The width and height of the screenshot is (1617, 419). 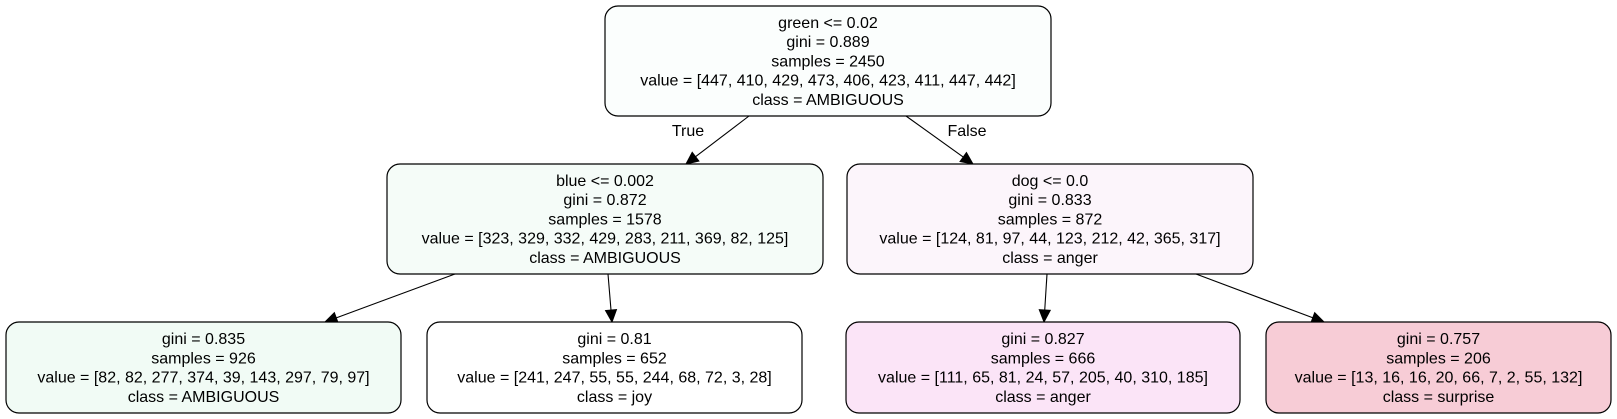 What do you see at coordinates (604, 200) in the screenshot?
I see `node-text-line: gini = 0.872` at bounding box center [604, 200].